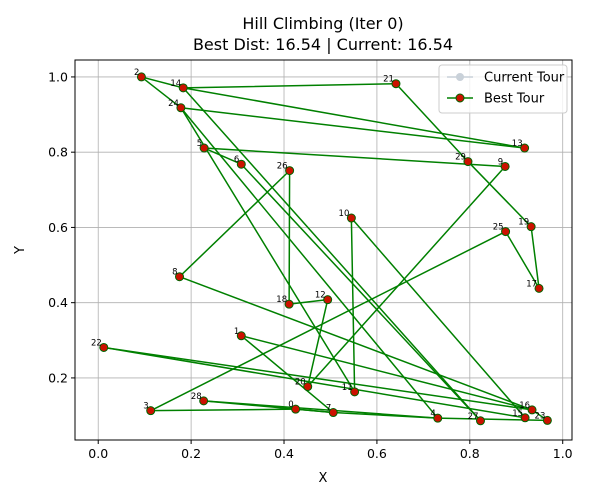  Describe the element at coordinates (236, 160) in the screenshot. I see `city-label: 6` at that location.